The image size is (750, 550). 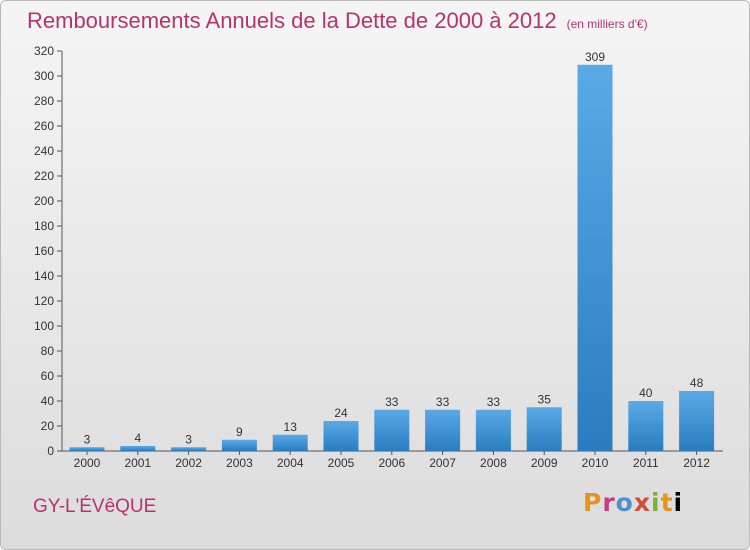 I want to click on title-unit: (en milliers d'€), so click(x=607, y=24).